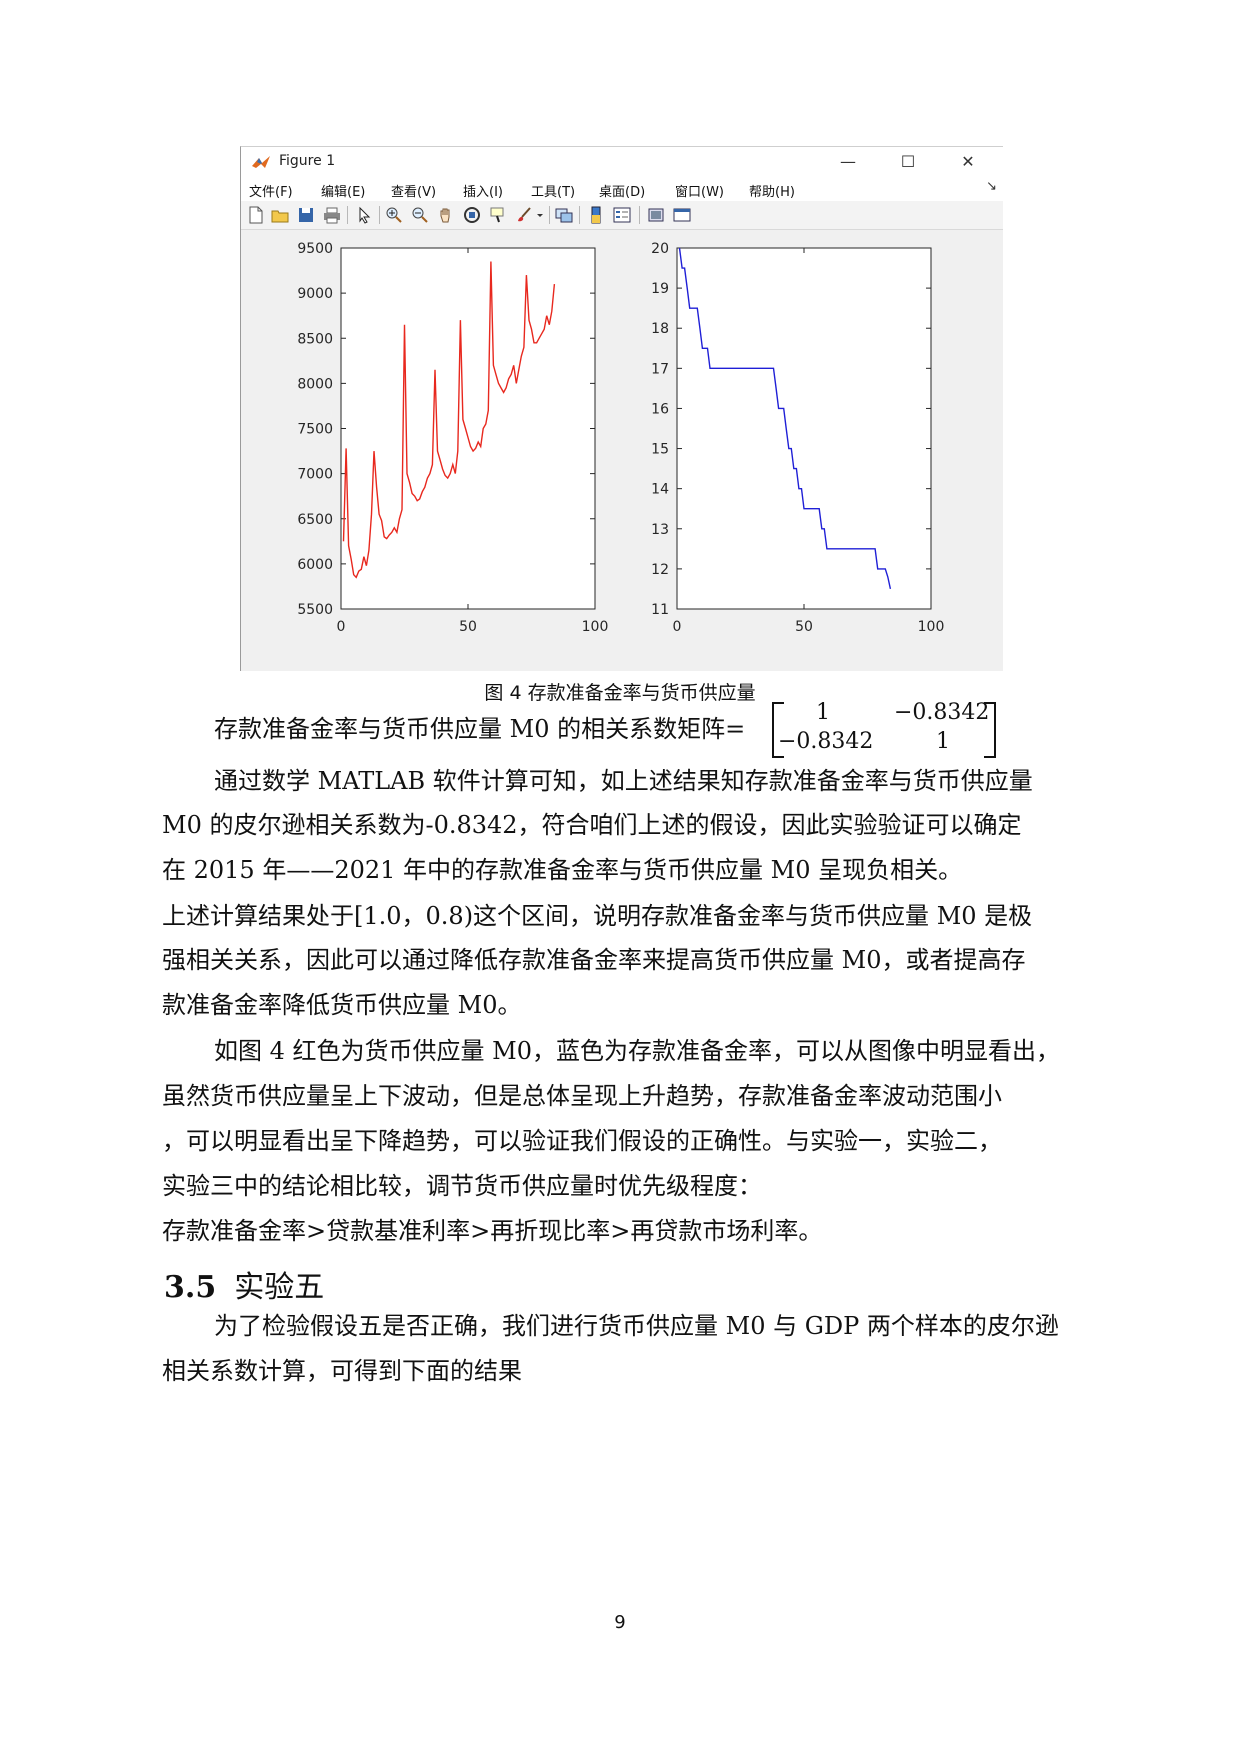  Describe the element at coordinates (620, 1622) in the screenshot. I see `page-number: 9` at that location.